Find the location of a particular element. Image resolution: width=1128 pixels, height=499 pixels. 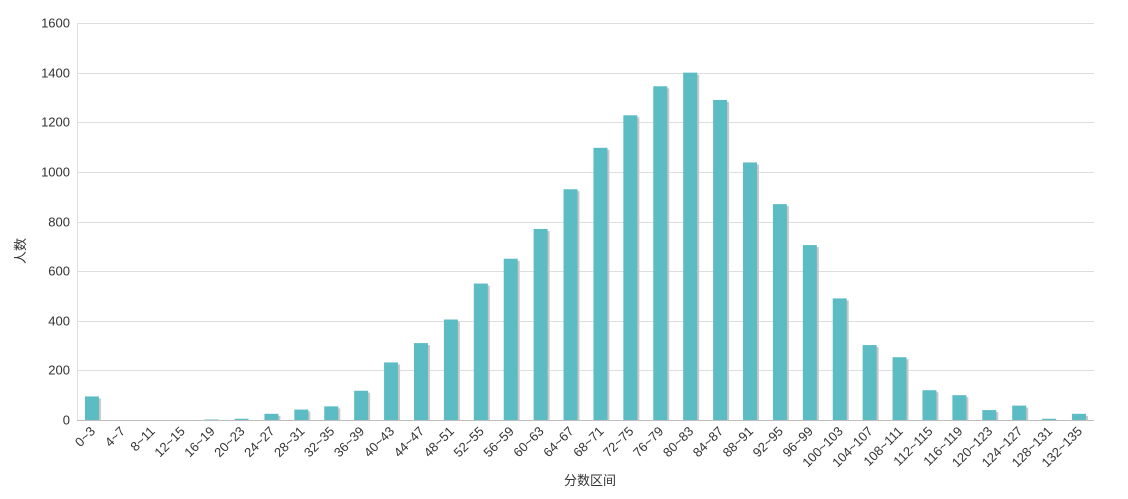

x-tick-label: 36~39 is located at coordinates (349, 442).